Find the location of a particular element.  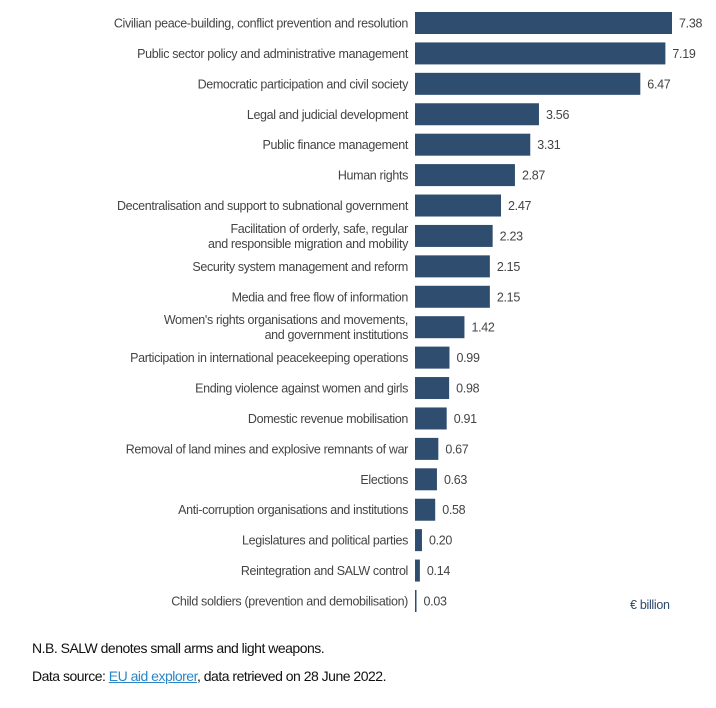

value-label: 7.38 is located at coordinates (690, 24).